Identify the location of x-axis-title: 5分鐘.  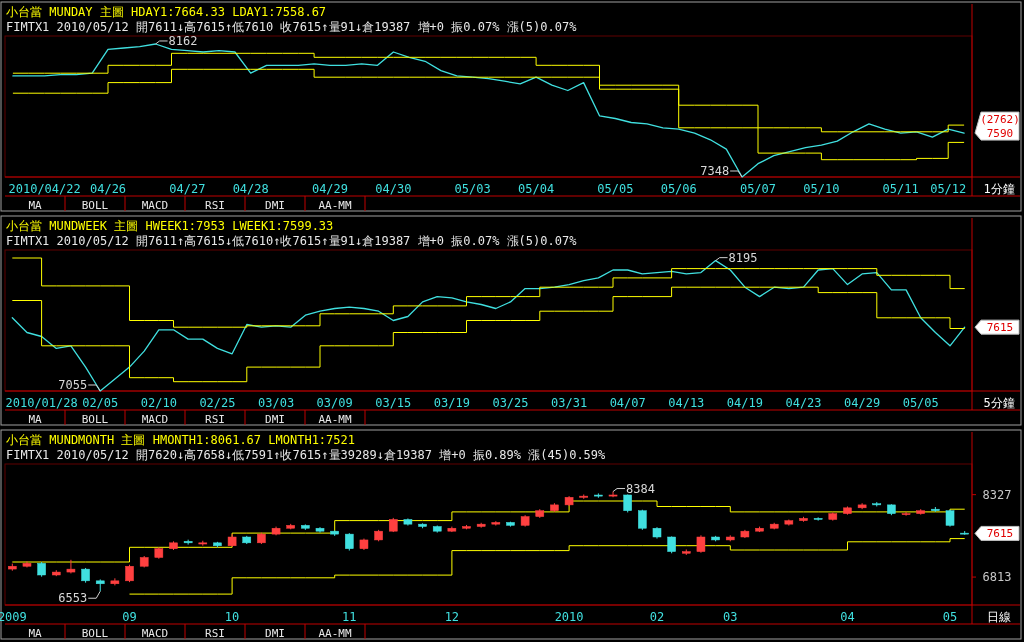
(999, 403).